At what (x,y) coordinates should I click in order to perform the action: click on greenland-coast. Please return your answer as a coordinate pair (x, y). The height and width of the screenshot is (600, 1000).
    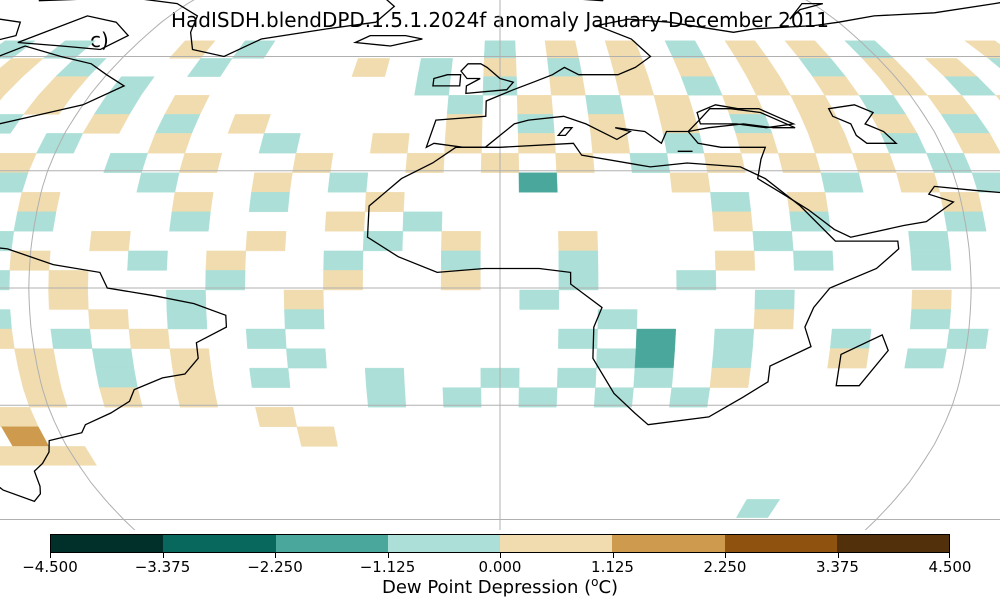
    Looking at the image, I should click on (269, 29).